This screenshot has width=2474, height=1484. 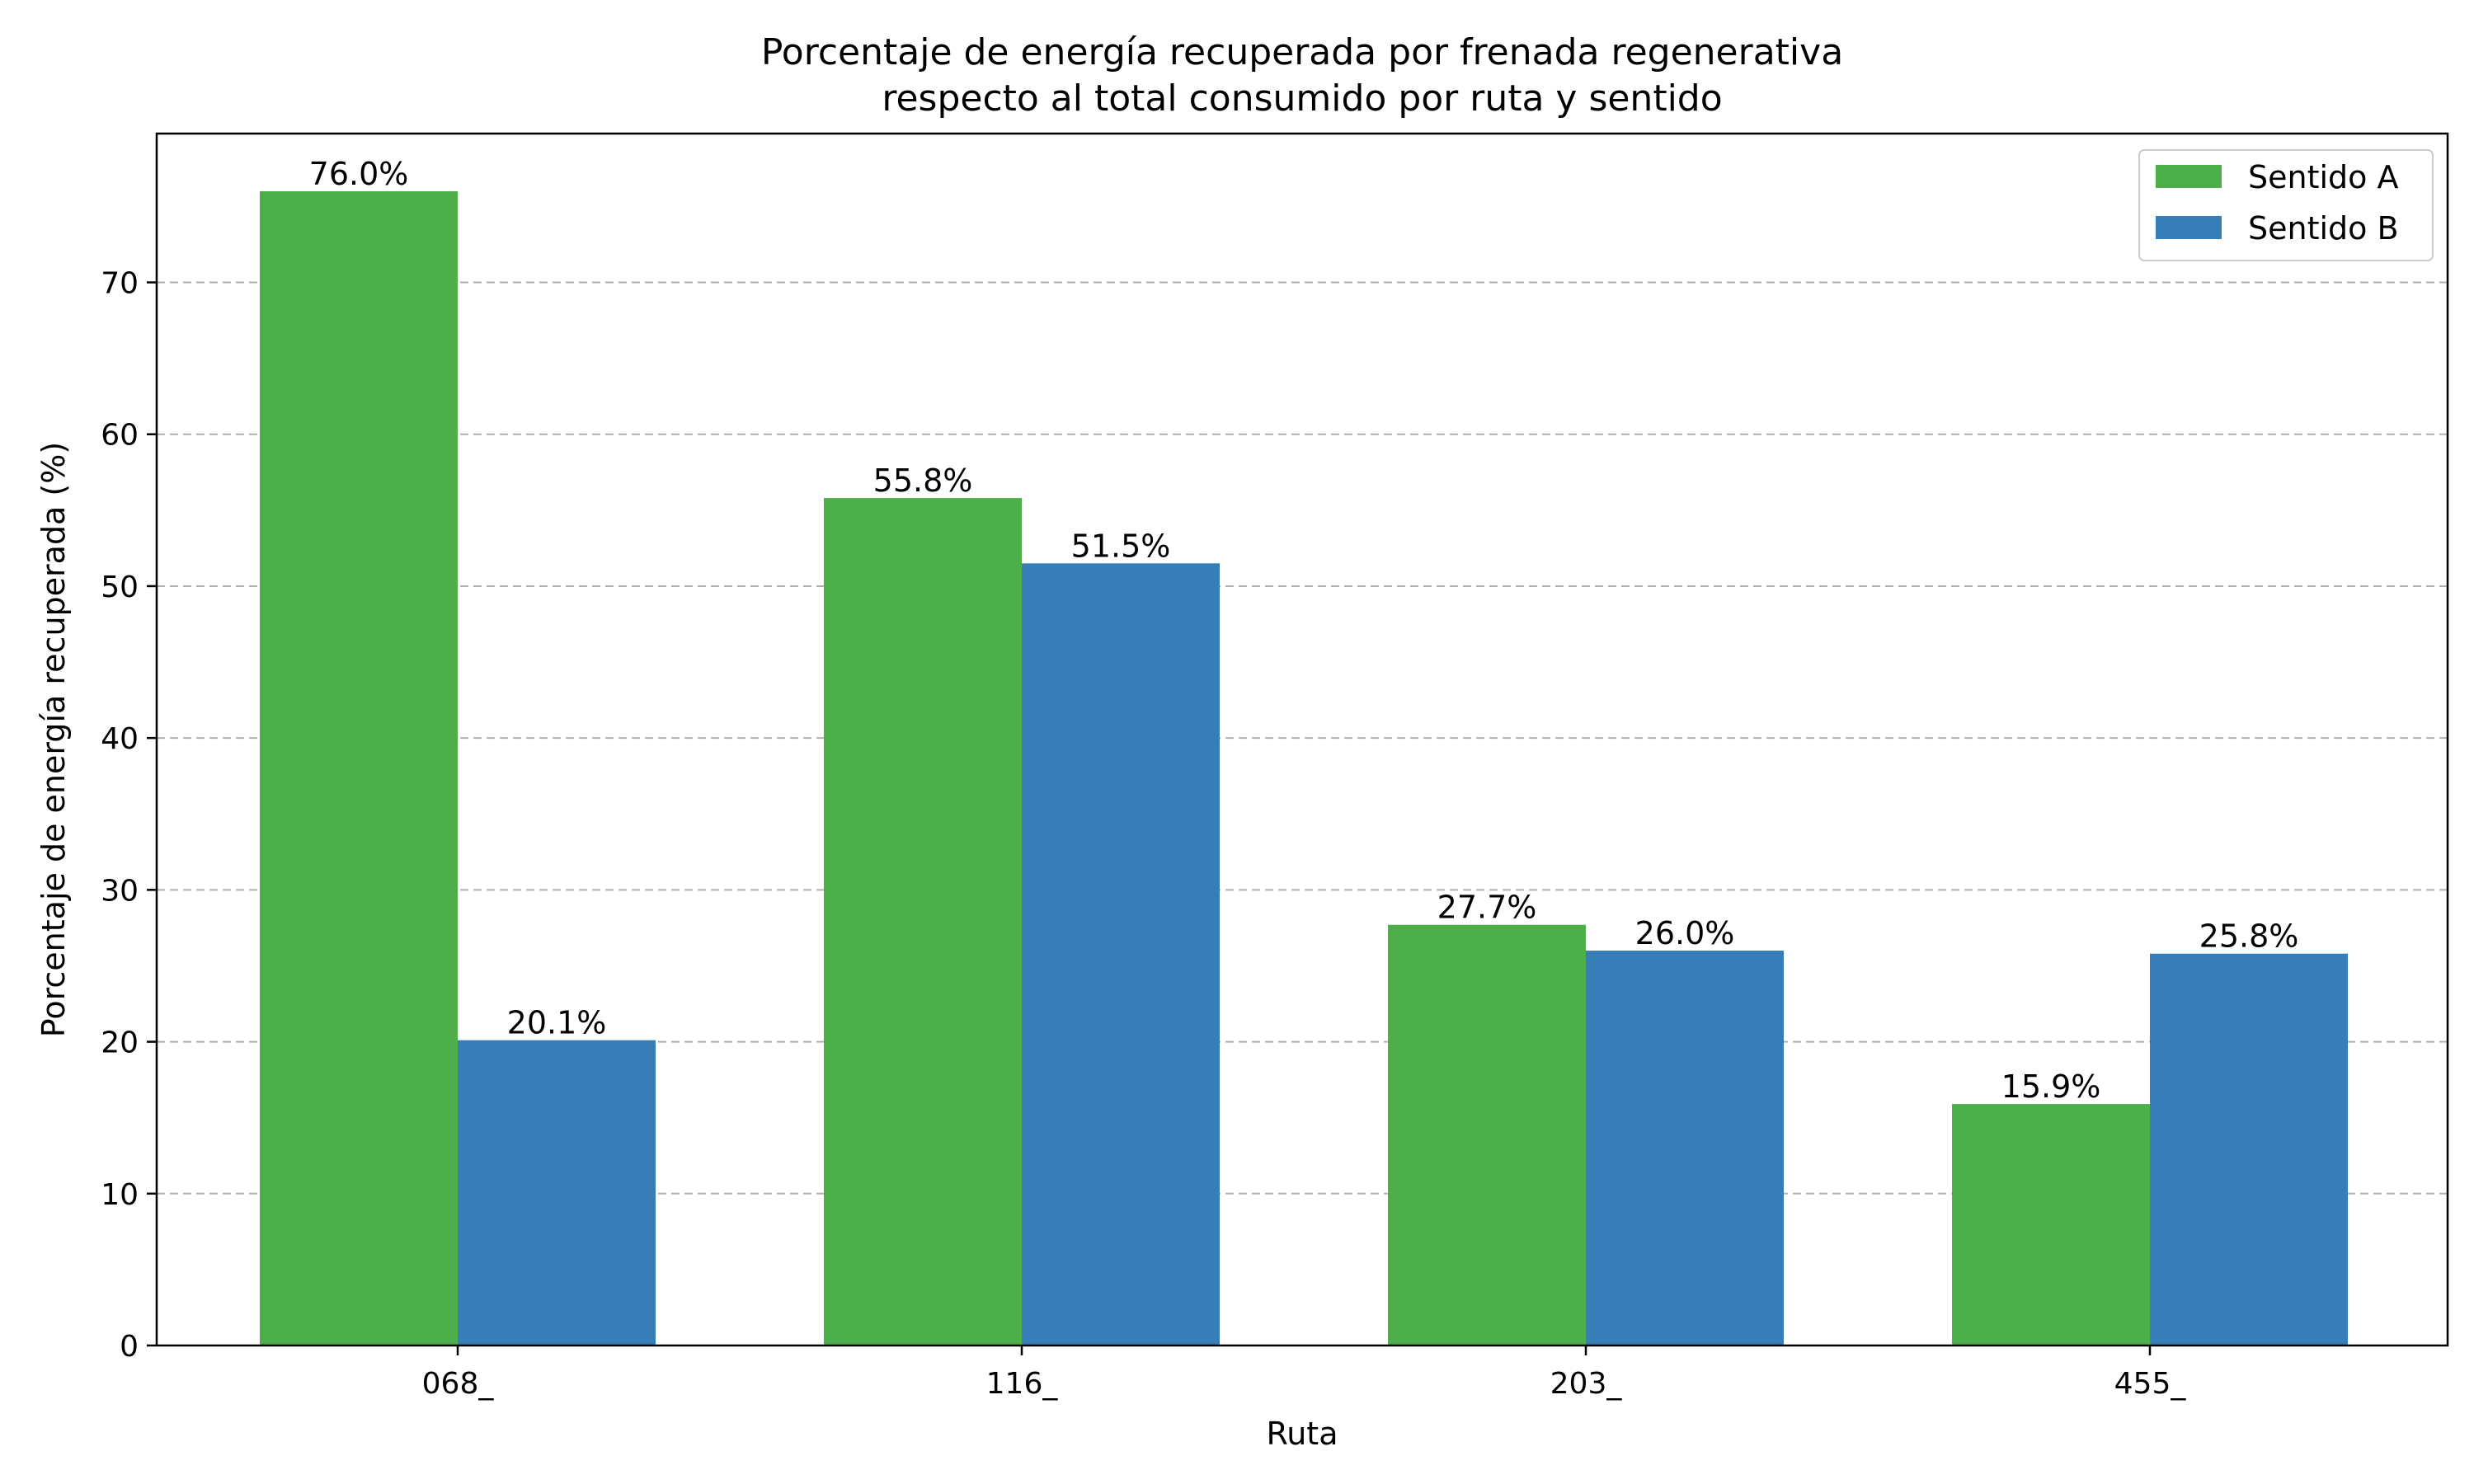 I want to click on y-axis-ticks: 0 10 20 30 40 50 60 70, so click(x=129, y=815).